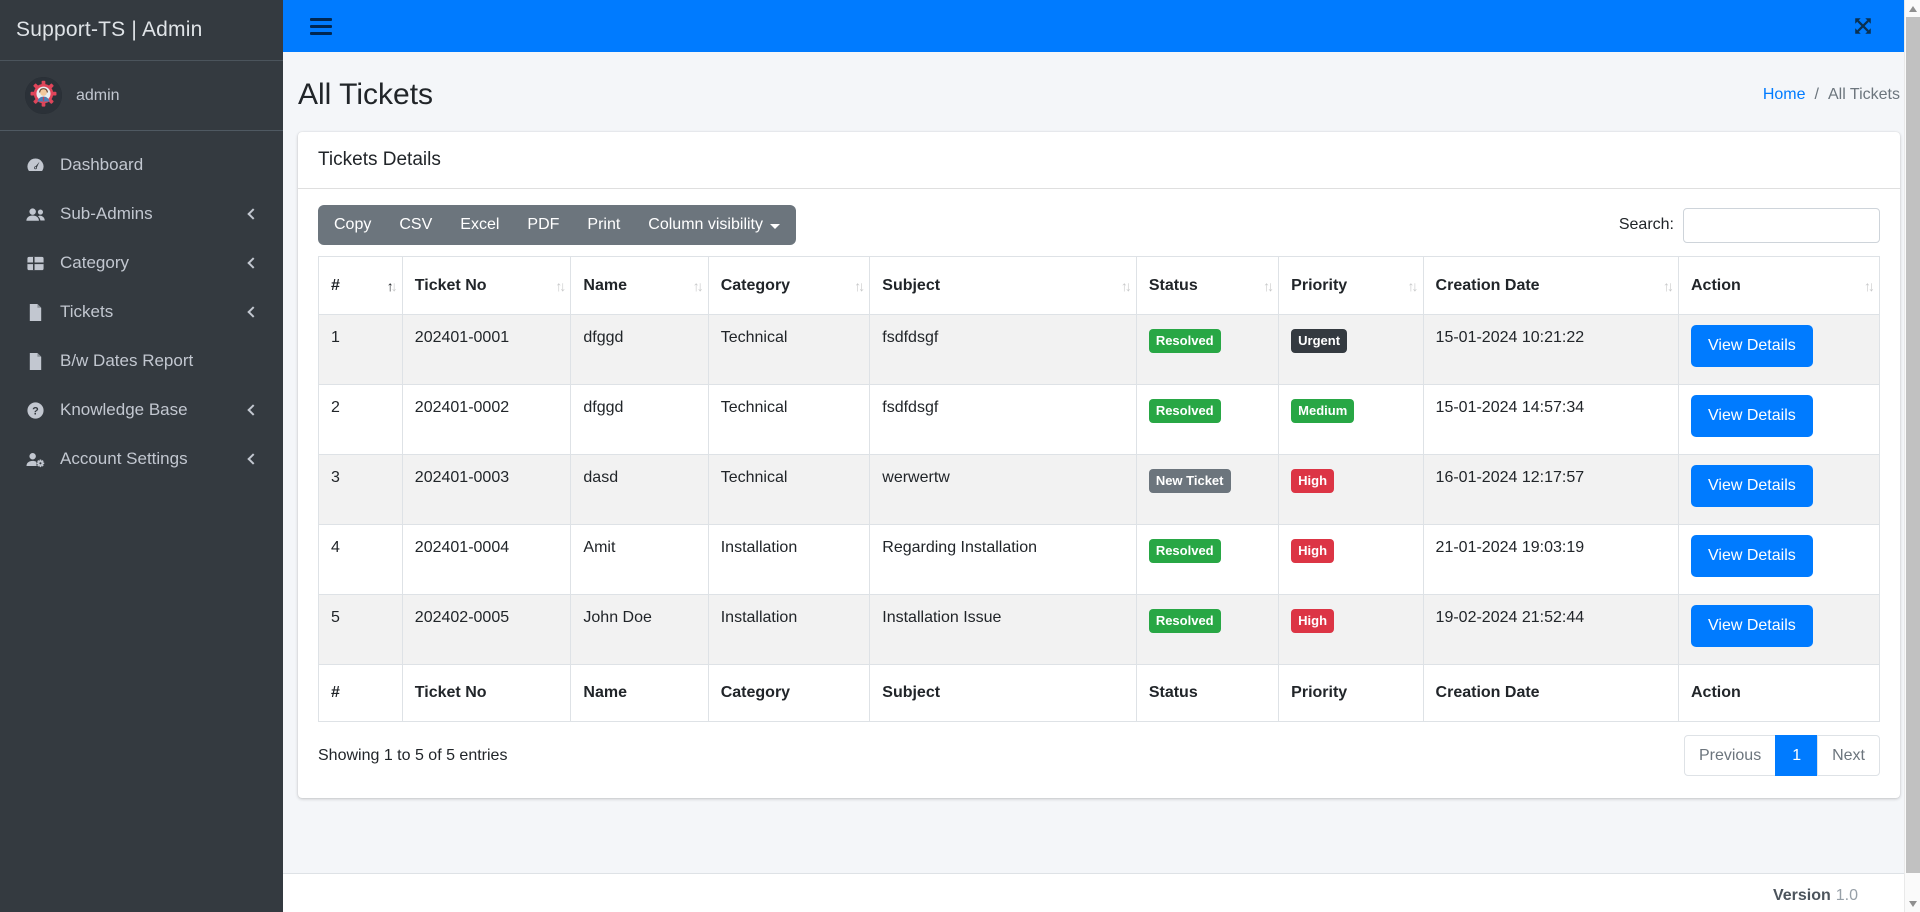  What do you see at coordinates (109, 29) in the screenshot?
I see `brand-text: Support-TS | Admin` at bounding box center [109, 29].